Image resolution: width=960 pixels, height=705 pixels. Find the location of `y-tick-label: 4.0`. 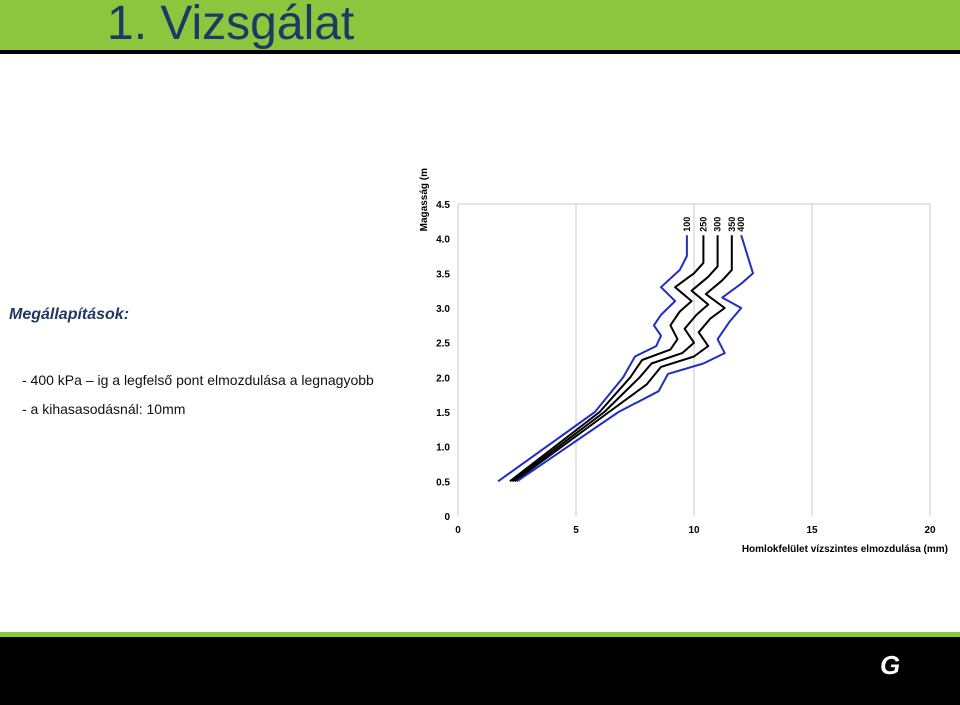

y-tick-label: 4.0 is located at coordinates (443, 240).